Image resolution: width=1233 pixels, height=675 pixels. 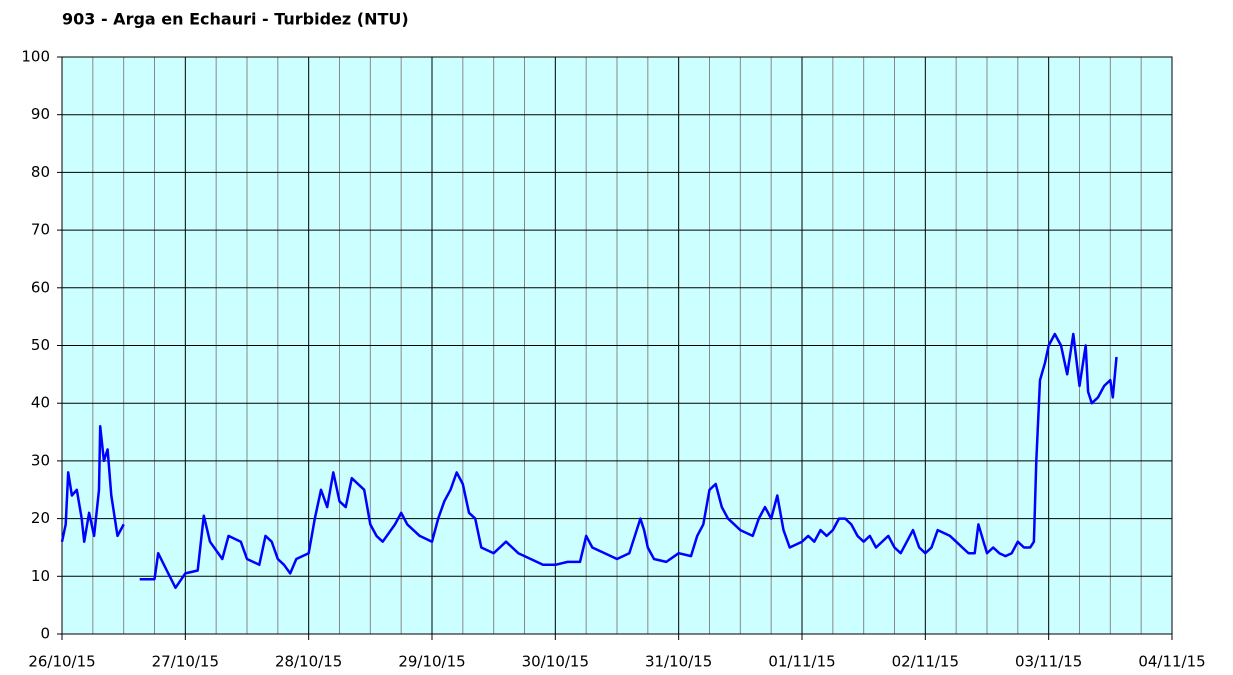 I want to click on x-tick-label: 29/10/15, so click(x=431, y=662).